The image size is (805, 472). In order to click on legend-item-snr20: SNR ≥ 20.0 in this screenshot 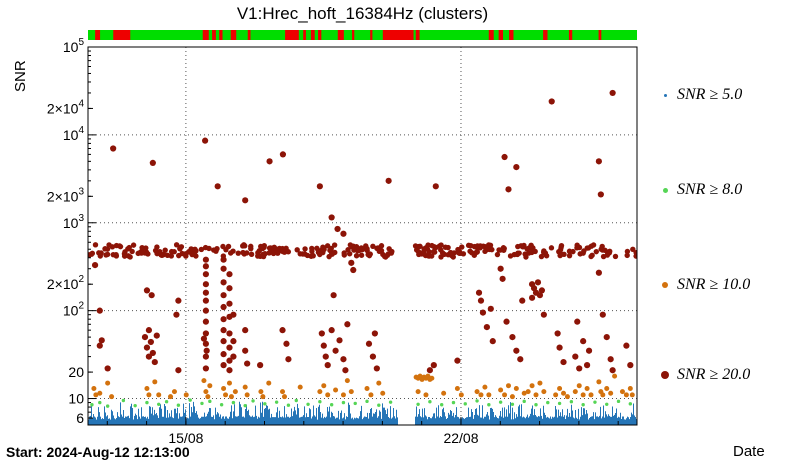, I will do `click(704, 375)`.